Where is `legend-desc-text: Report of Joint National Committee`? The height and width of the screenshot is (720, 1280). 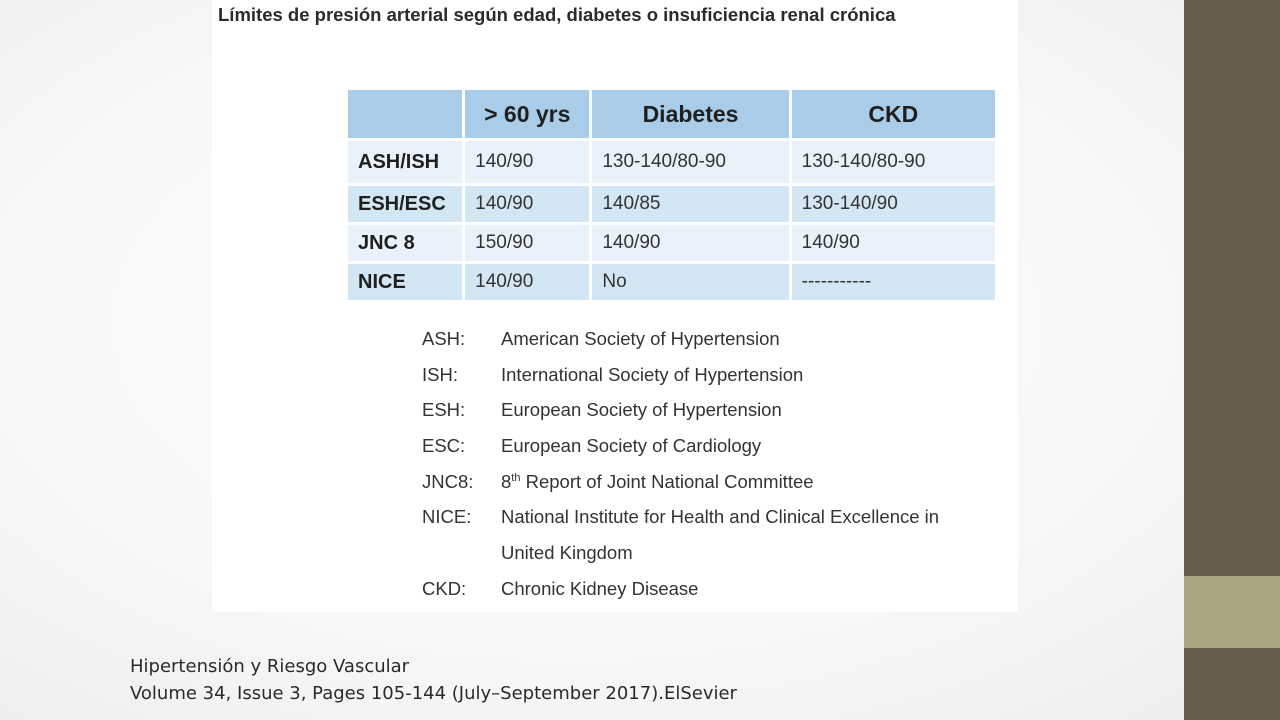 legend-desc-text: Report of Joint National Committee is located at coordinates (667, 481).